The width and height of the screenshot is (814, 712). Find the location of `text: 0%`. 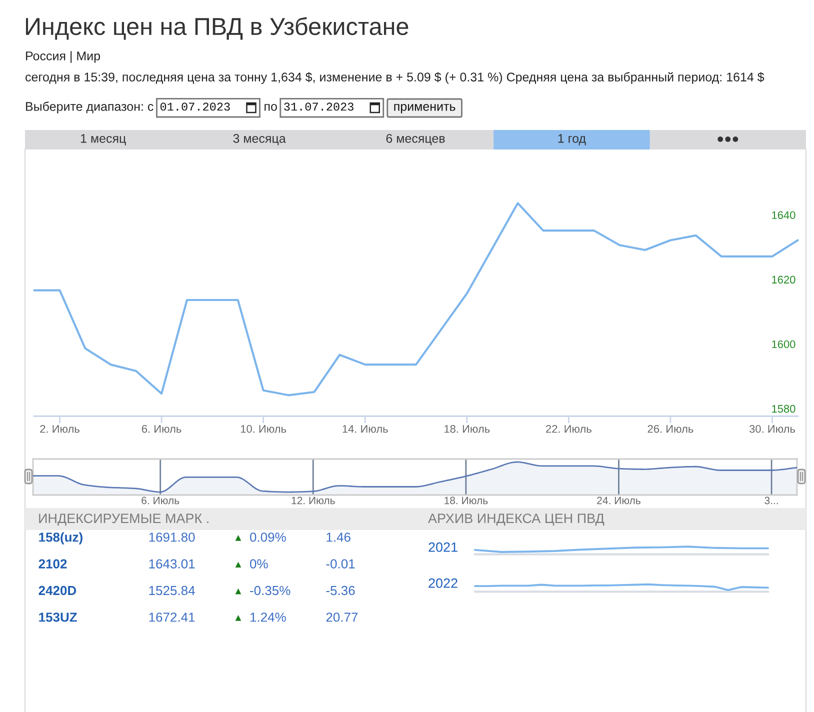

text: 0% is located at coordinates (259, 563).